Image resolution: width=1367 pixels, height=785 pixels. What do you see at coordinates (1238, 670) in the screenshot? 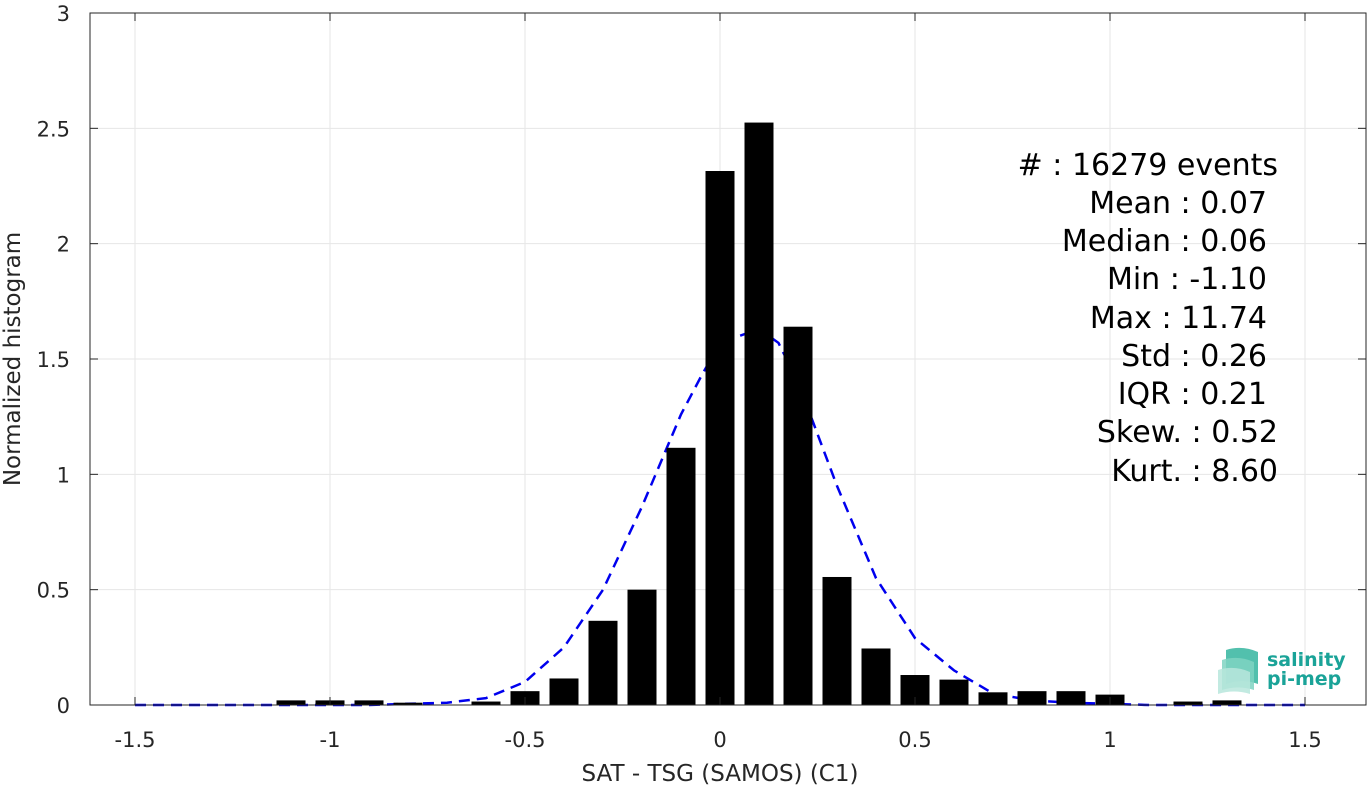
I see `waves-icon` at bounding box center [1238, 670].